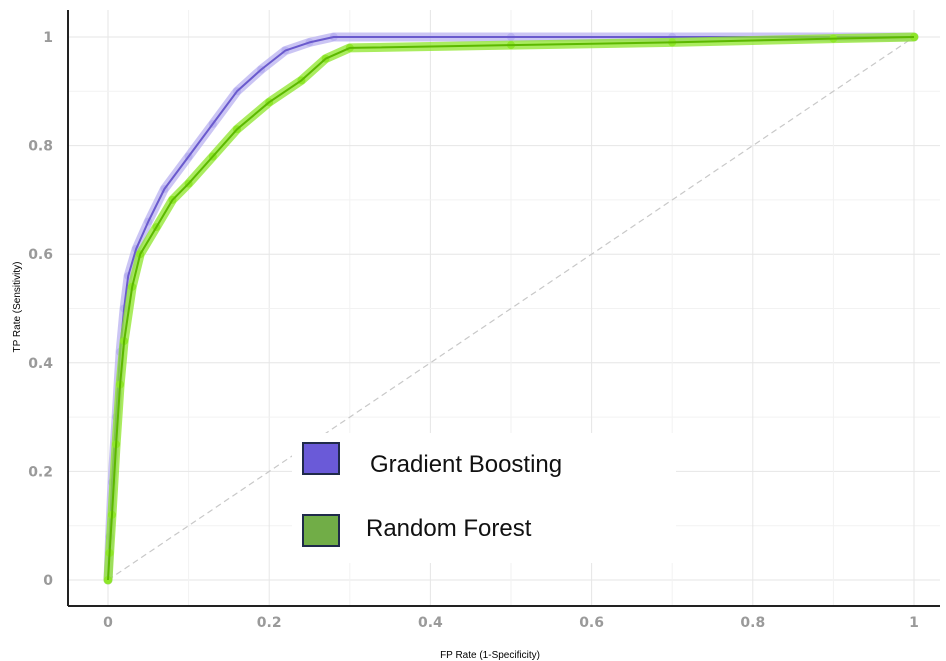 This screenshot has width=946, height=661. I want to click on x-tick-label: 0.6, so click(591, 623).